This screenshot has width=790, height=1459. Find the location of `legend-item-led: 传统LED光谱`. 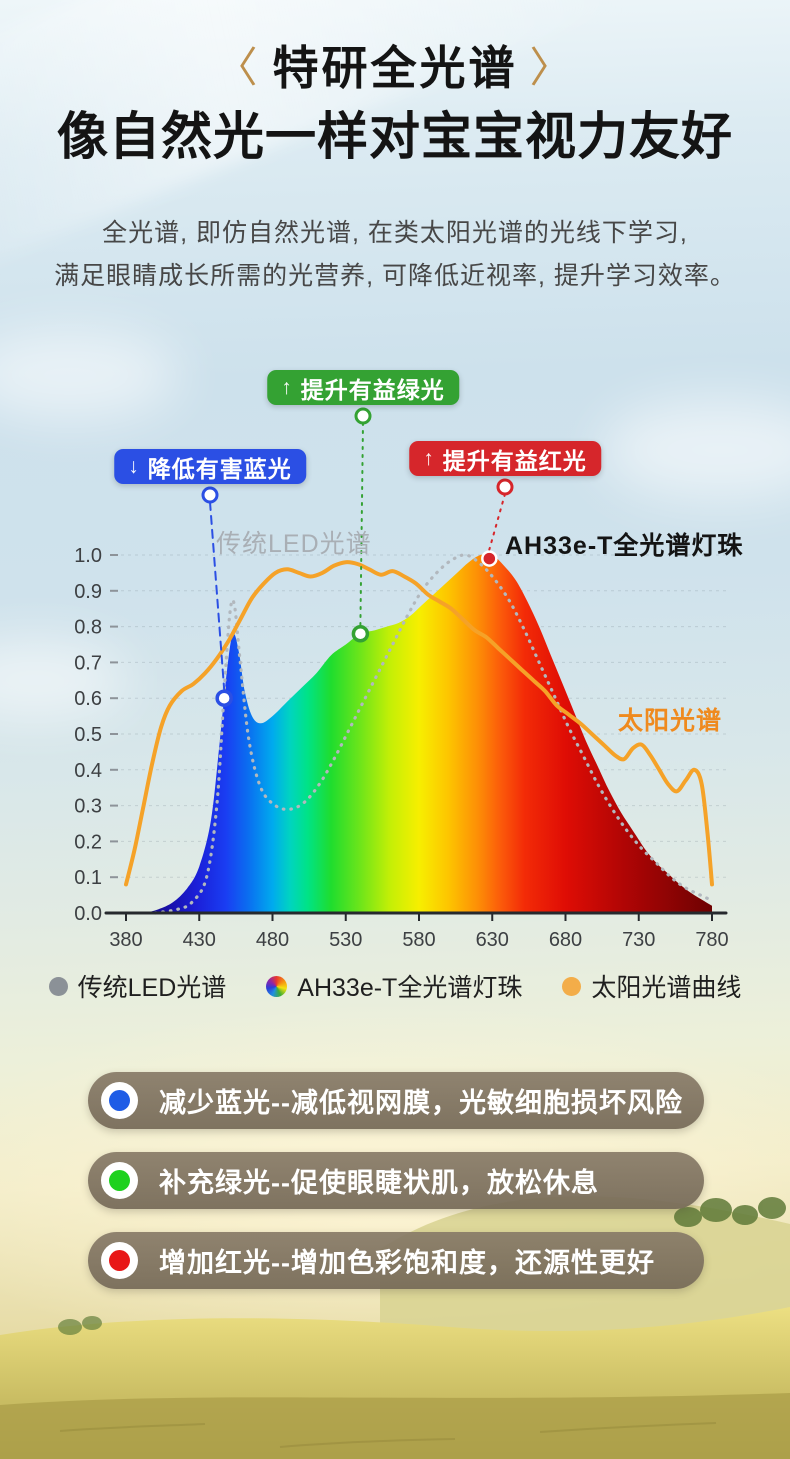

legend-item-led: 传统LED光谱 is located at coordinates (137, 986).